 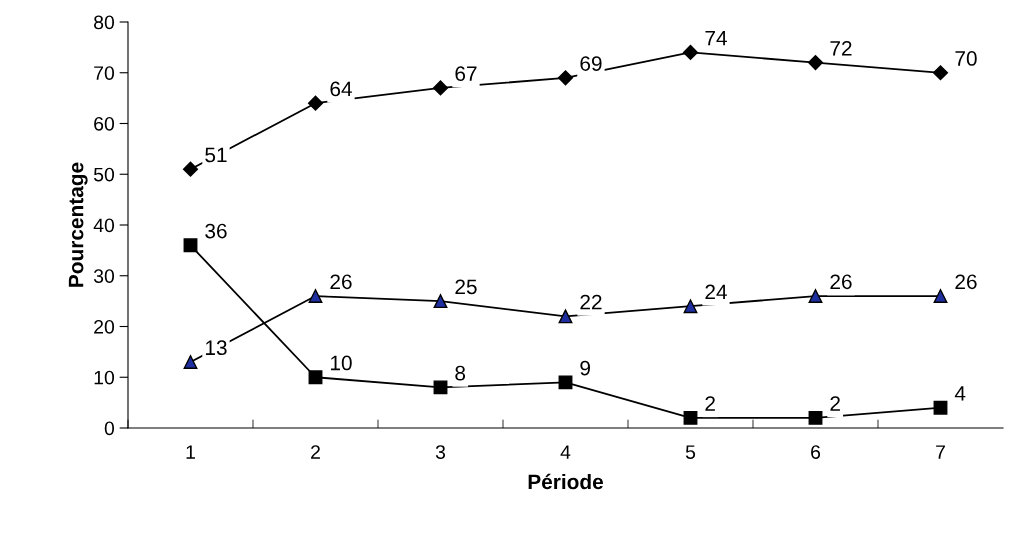 What do you see at coordinates (591, 63) in the screenshot?
I see `data-label: 69` at bounding box center [591, 63].